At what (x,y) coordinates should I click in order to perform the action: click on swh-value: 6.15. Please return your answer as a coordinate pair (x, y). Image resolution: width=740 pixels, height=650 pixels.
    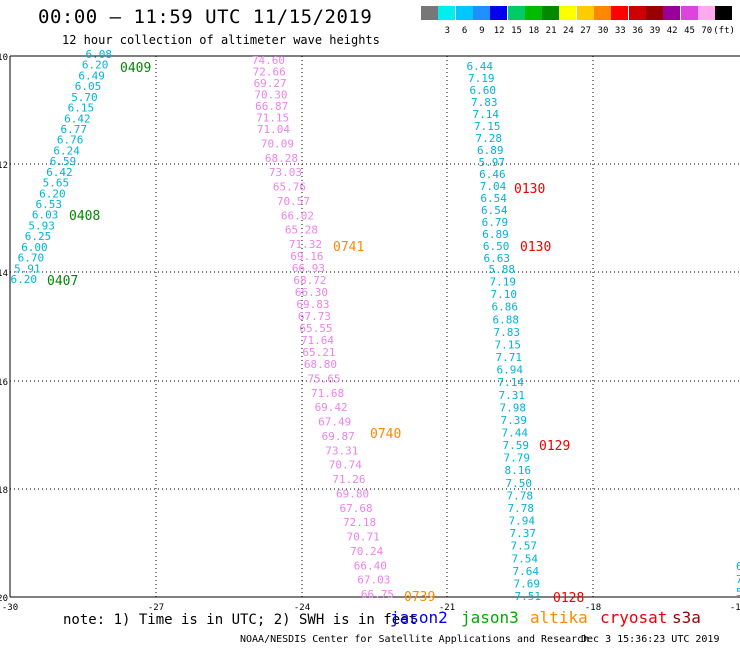
    Looking at the image, I should click on (81, 108).